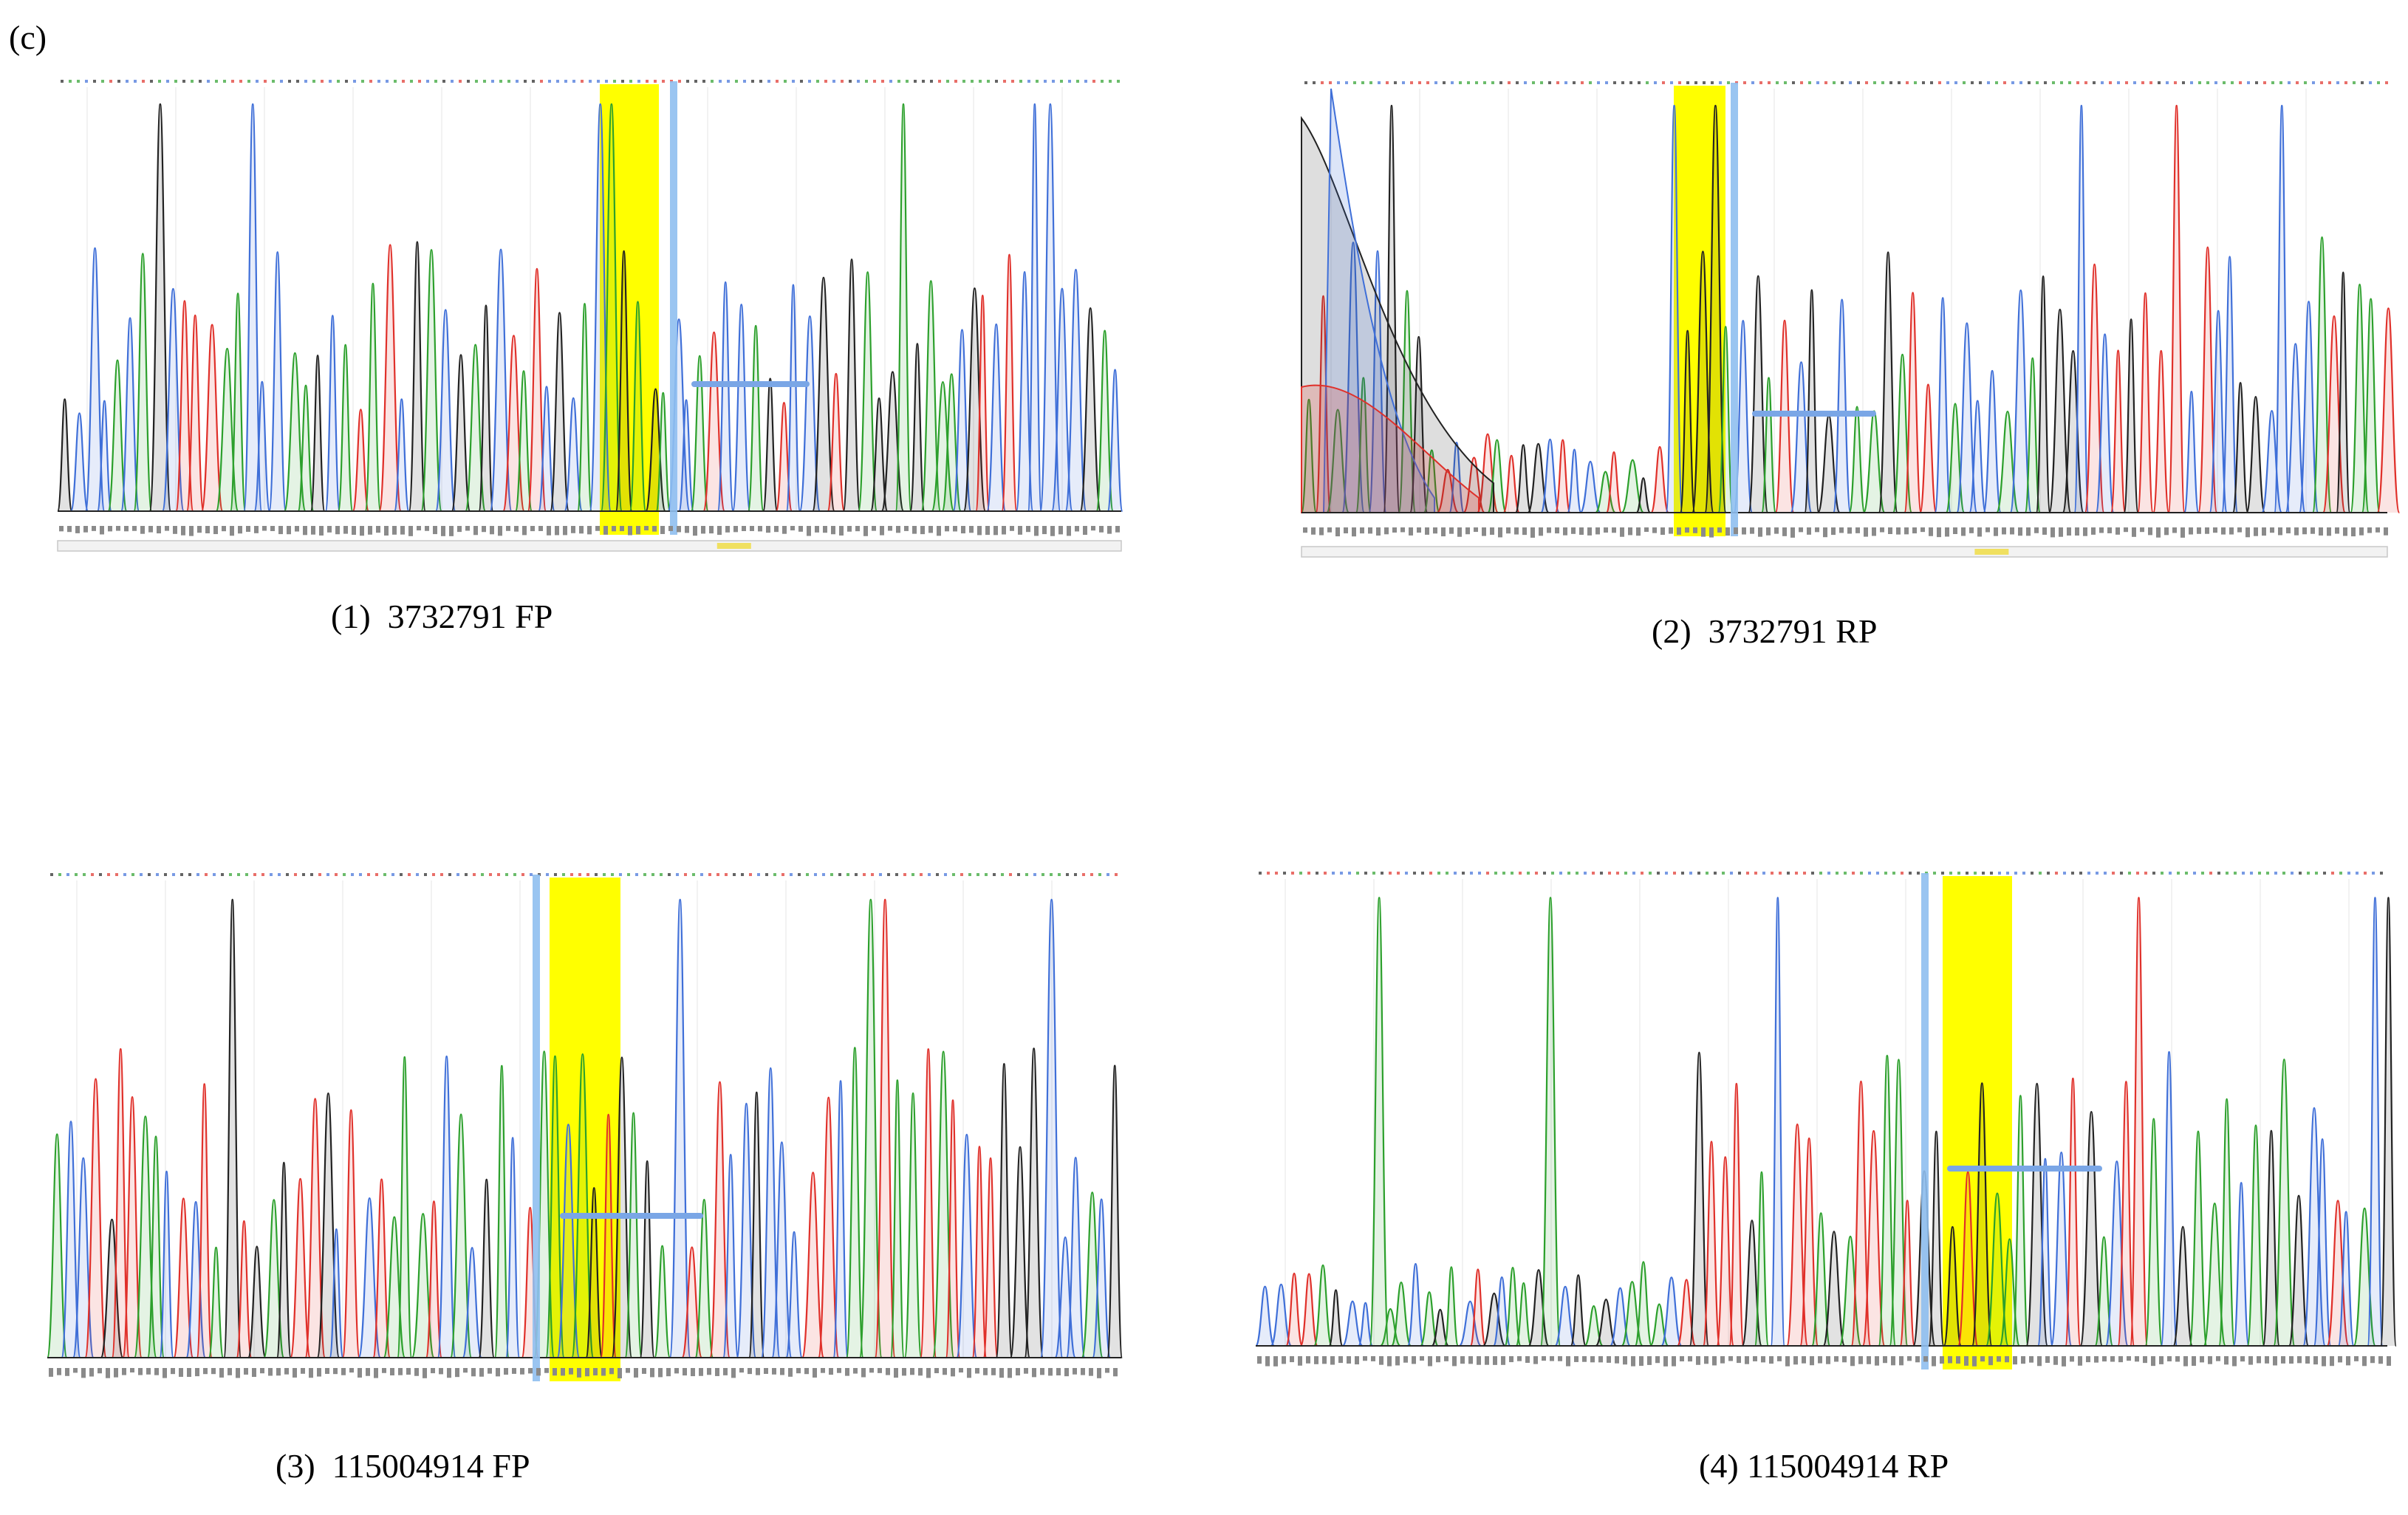 Image resolution: width=2408 pixels, height=1515 pixels. Describe the element at coordinates (1765, 631) in the screenshot. I see `panel-2-caption: (2) 3732791 RP` at that location.